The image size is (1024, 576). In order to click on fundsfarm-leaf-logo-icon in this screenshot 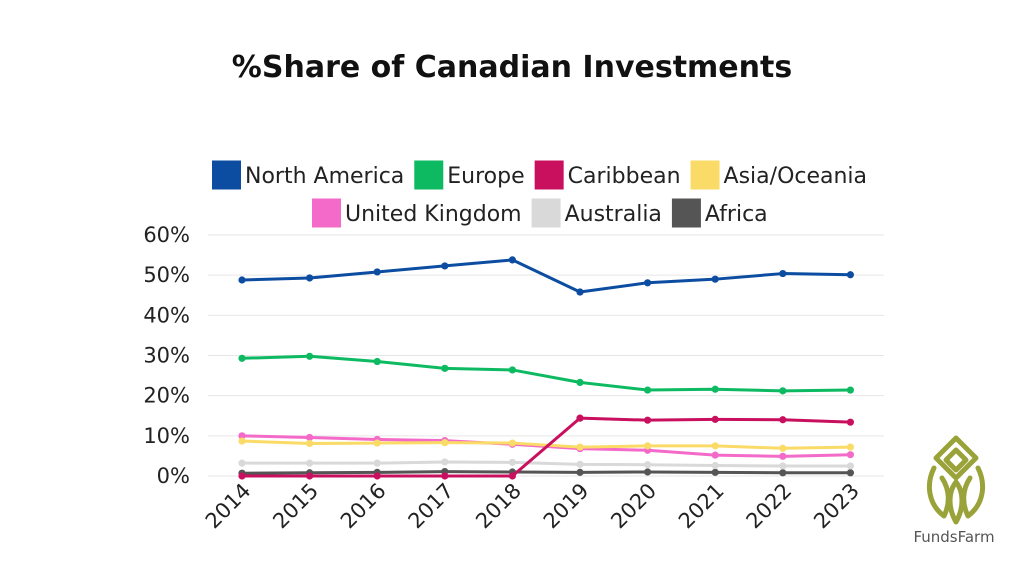, I will do `click(956, 480)`.